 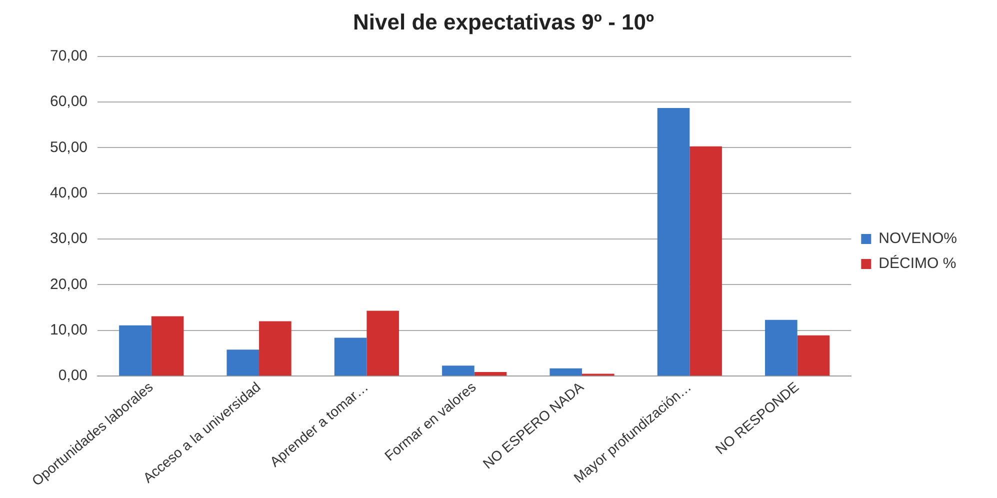 I want to click on legend-label: NOVENO%, so click(x=918, y=239).